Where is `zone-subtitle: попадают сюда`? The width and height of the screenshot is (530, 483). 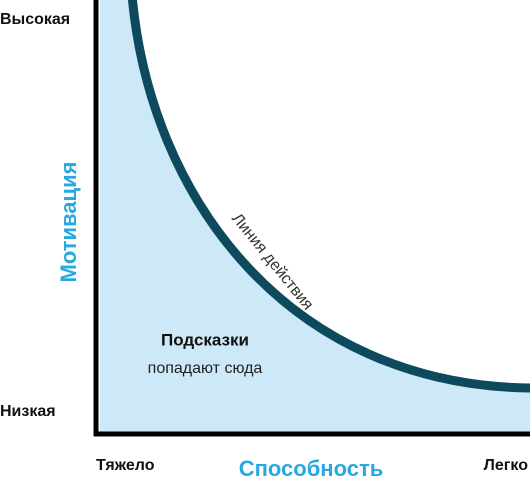 zone-subtitle: попадают сюда is located at coordinates (205, 368).